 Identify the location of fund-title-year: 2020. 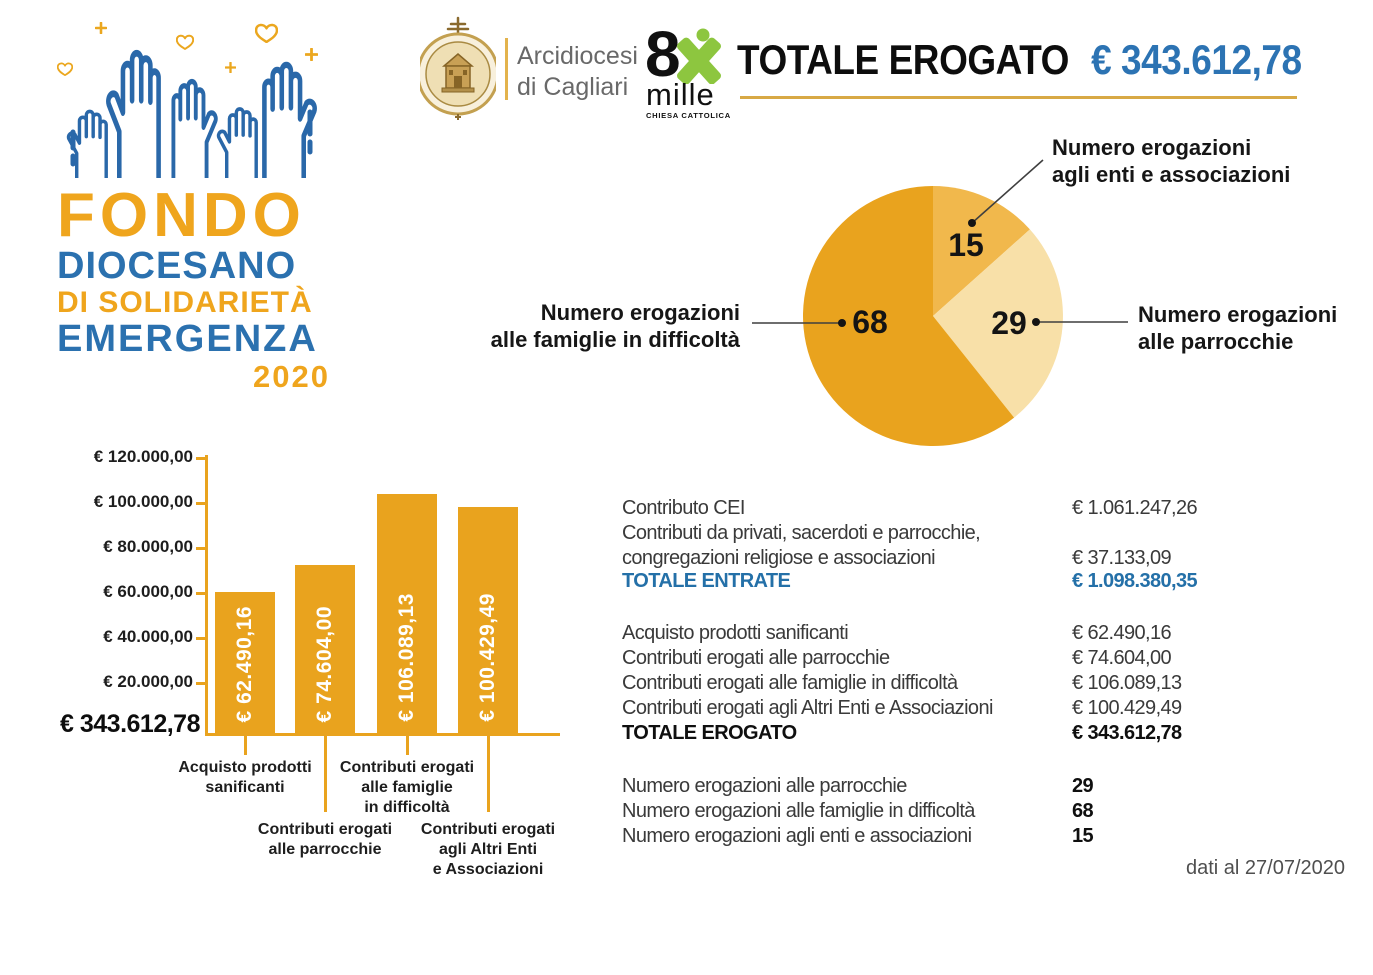
(291, 376).